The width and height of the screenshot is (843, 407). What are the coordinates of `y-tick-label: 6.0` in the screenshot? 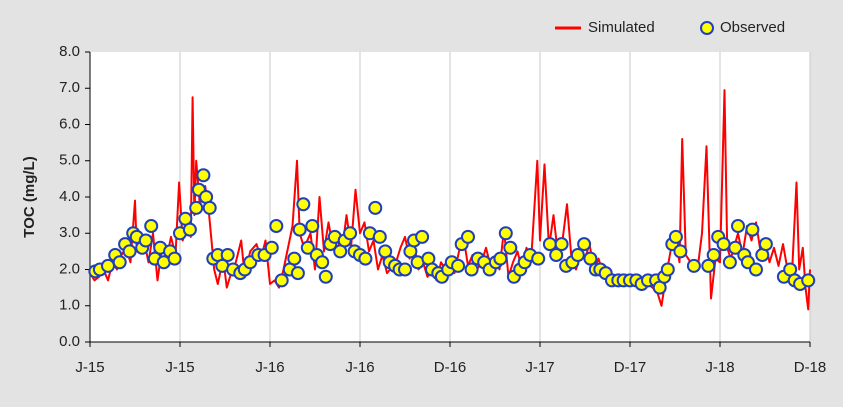 It's located at (69, 123).